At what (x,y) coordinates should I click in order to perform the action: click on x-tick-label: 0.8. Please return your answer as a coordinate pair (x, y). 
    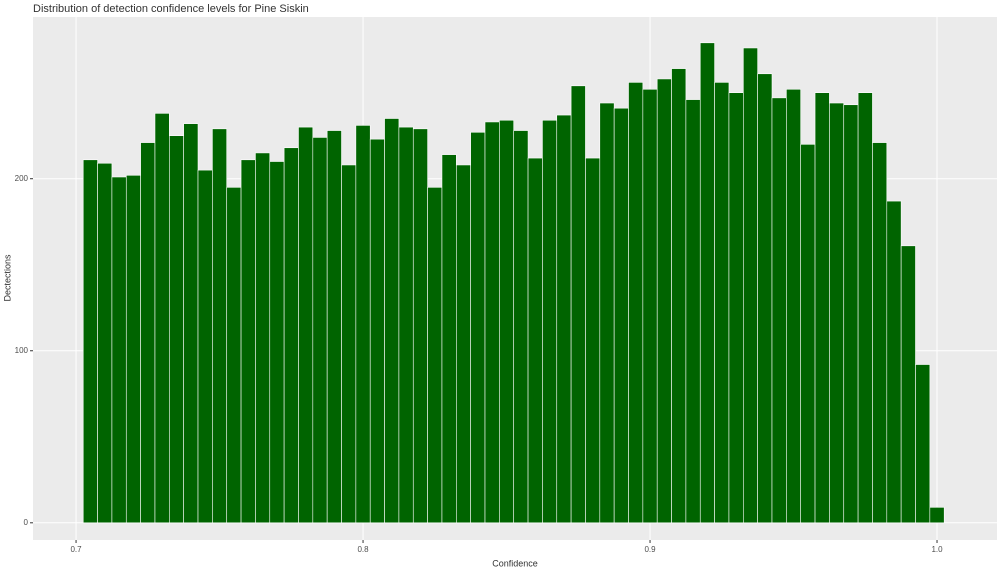
    Looking at the image, I should click on (363, 549).